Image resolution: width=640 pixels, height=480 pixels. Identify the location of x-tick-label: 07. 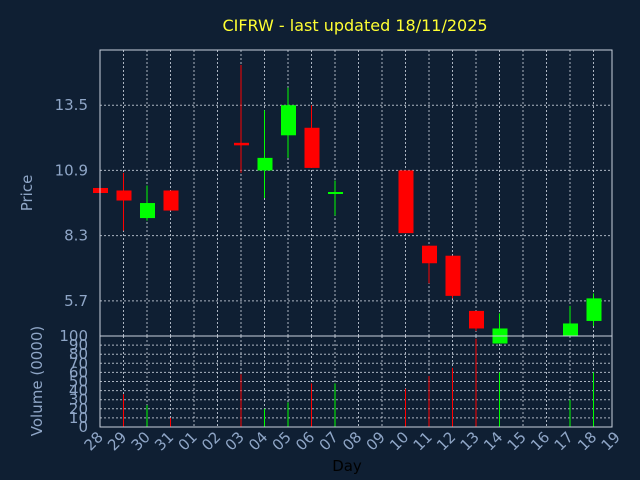
(329, 441).